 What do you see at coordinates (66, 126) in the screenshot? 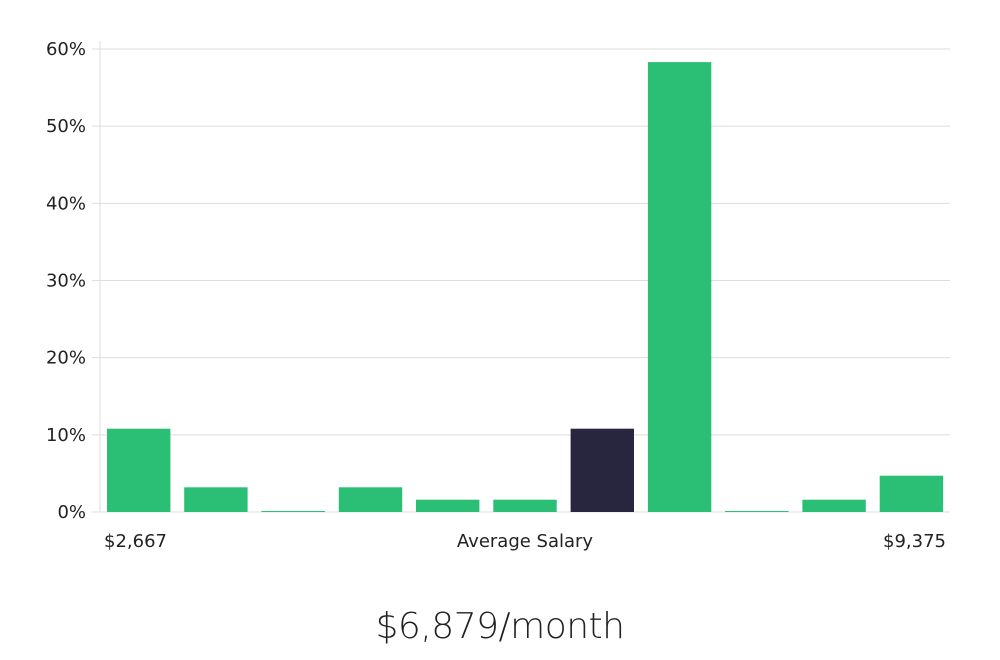
I see `y-tick-label: 50%` at bounding box center [66, 126].